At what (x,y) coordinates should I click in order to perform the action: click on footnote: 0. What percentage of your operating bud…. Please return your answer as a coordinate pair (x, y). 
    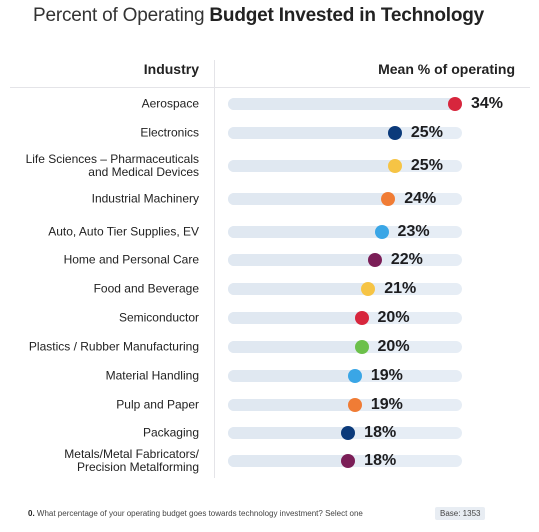
    Looking at the image, I should click on (195, 513).